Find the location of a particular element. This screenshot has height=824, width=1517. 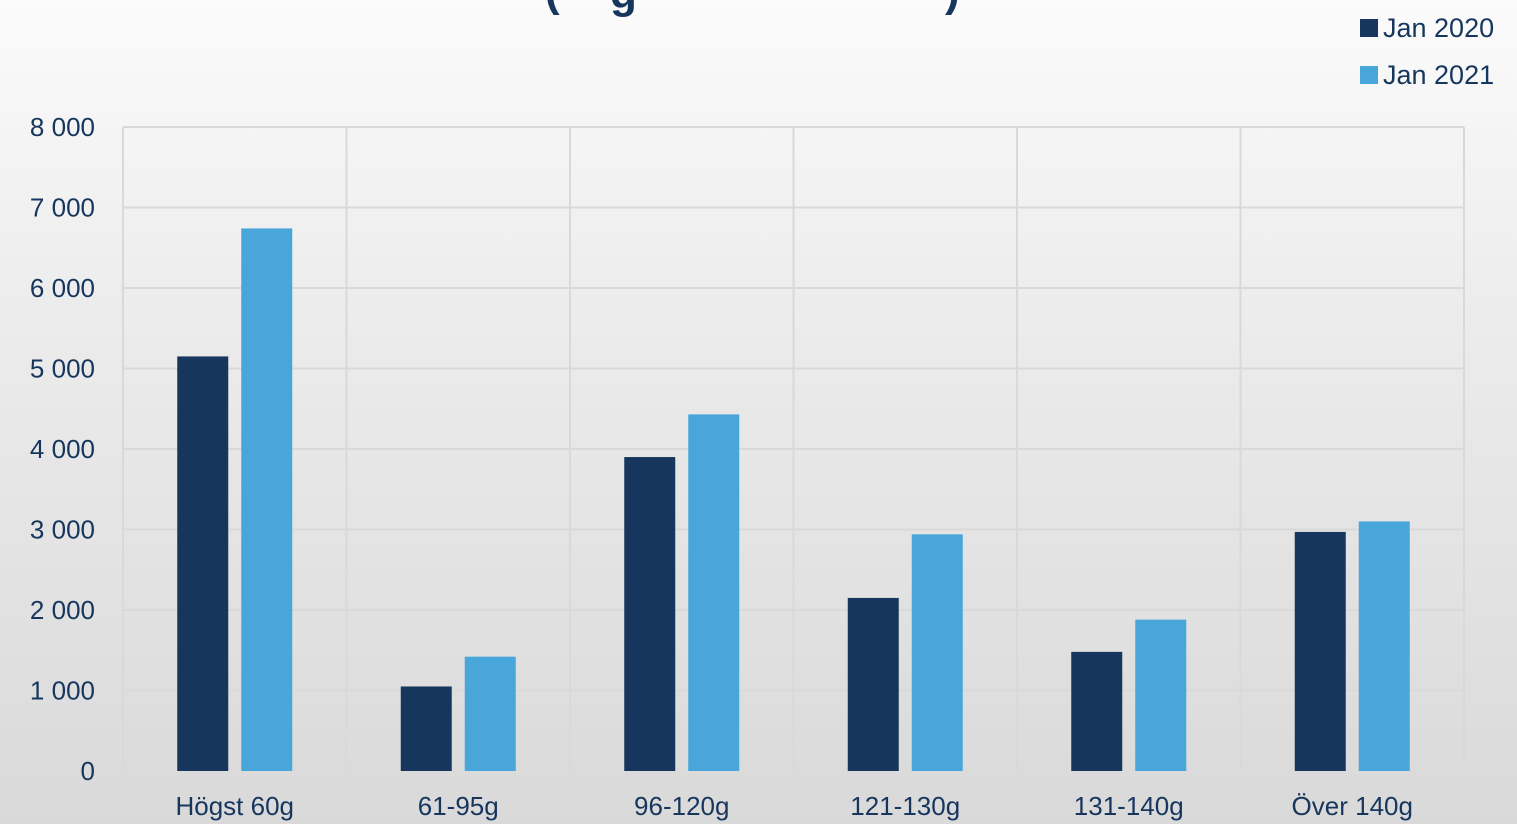

x-tick-label: 131-140g is located at coordinates (1129, 806).